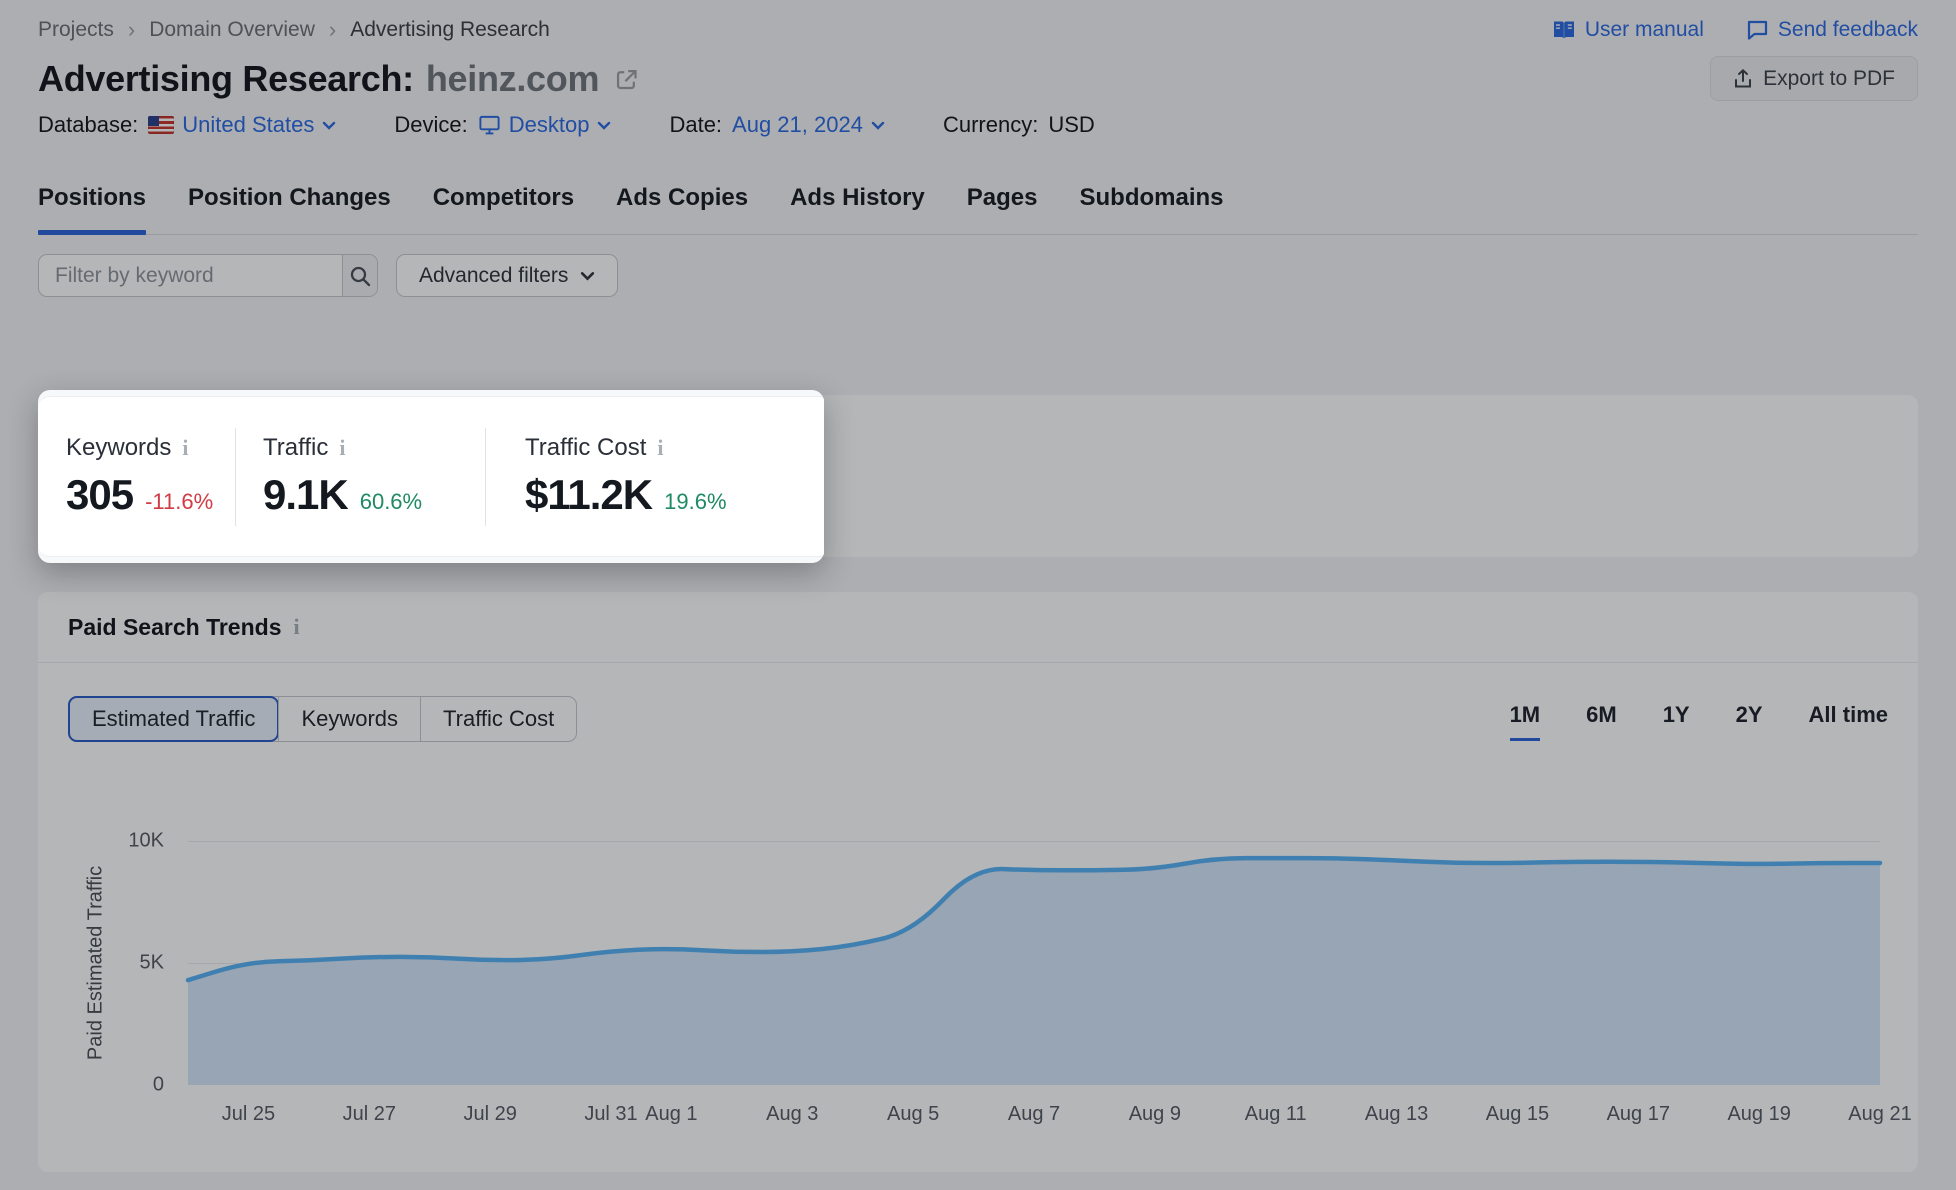 The height and width of the screenshot is (1190, 1956). Describe the element at coordinates (431, 124) in the screenshot. I see `device-label: Device:` at that location.